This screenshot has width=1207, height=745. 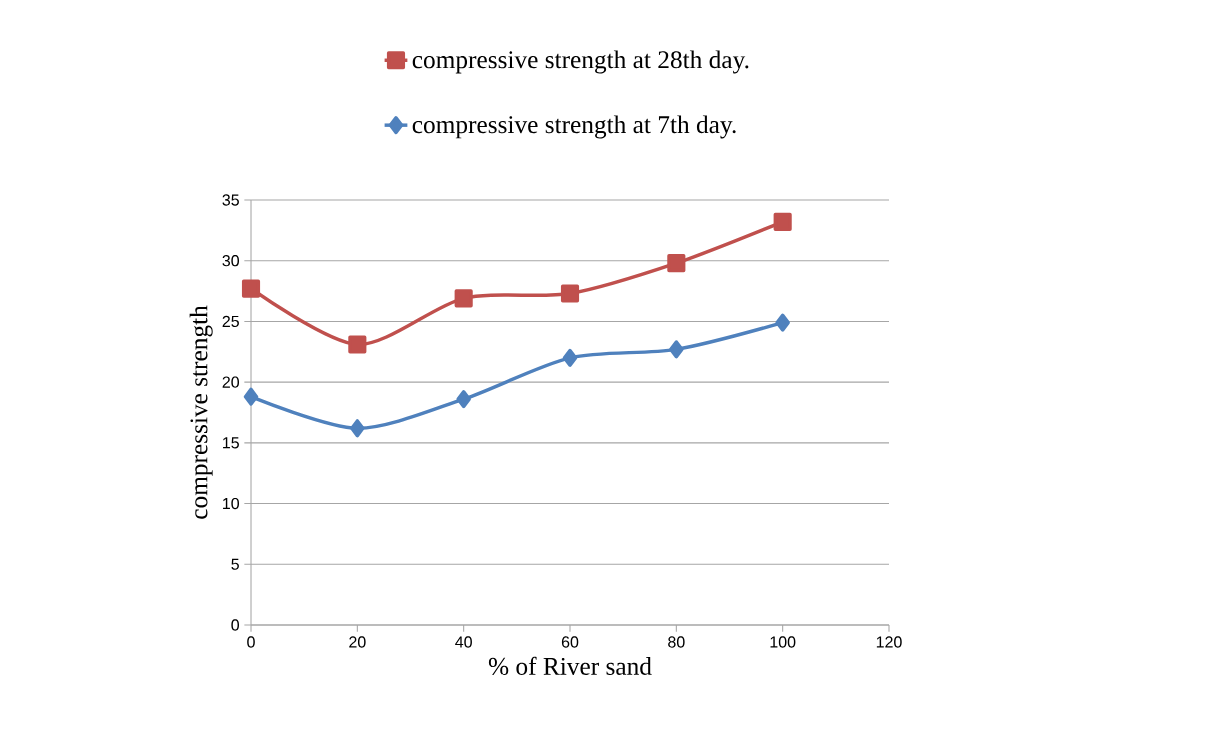 What do you see at coordinates (230, 200) in the screenshot?
I see `y-tick-label: 35` at bounding box center [230, 200].